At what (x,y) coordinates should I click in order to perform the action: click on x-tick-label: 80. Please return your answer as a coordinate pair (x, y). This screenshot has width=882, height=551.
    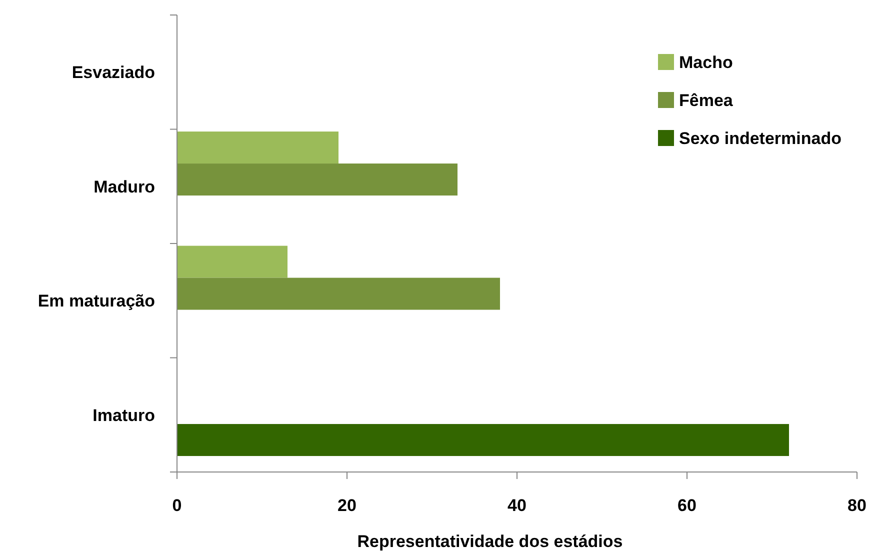
    Looking at the image, I should click on (857, 505).